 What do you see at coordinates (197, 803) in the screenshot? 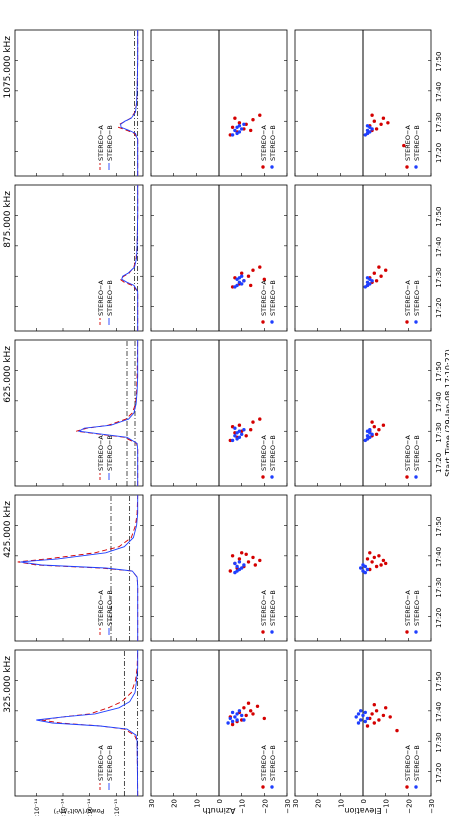
I see `azimuth-ytick-label: 10` at bounding box center [197, 803].